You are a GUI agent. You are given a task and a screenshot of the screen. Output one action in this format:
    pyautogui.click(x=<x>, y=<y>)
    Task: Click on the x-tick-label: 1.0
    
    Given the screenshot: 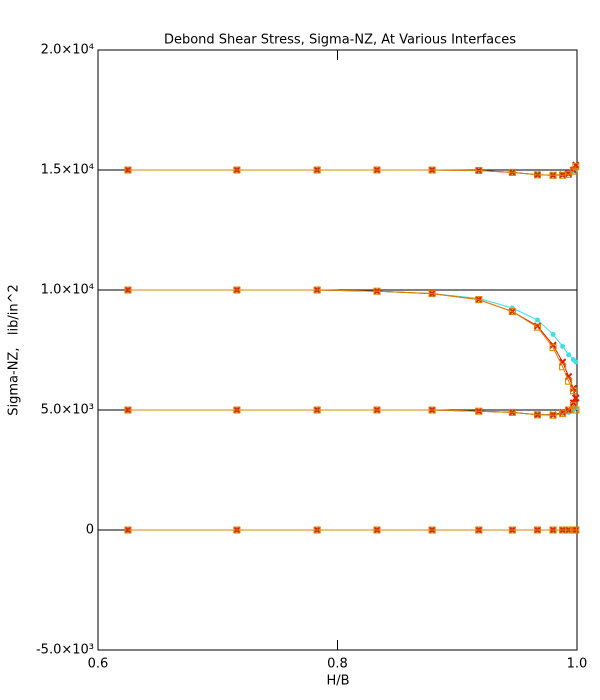 What is the action you would take?
    pyautogui.click(x=577, y=664)
    